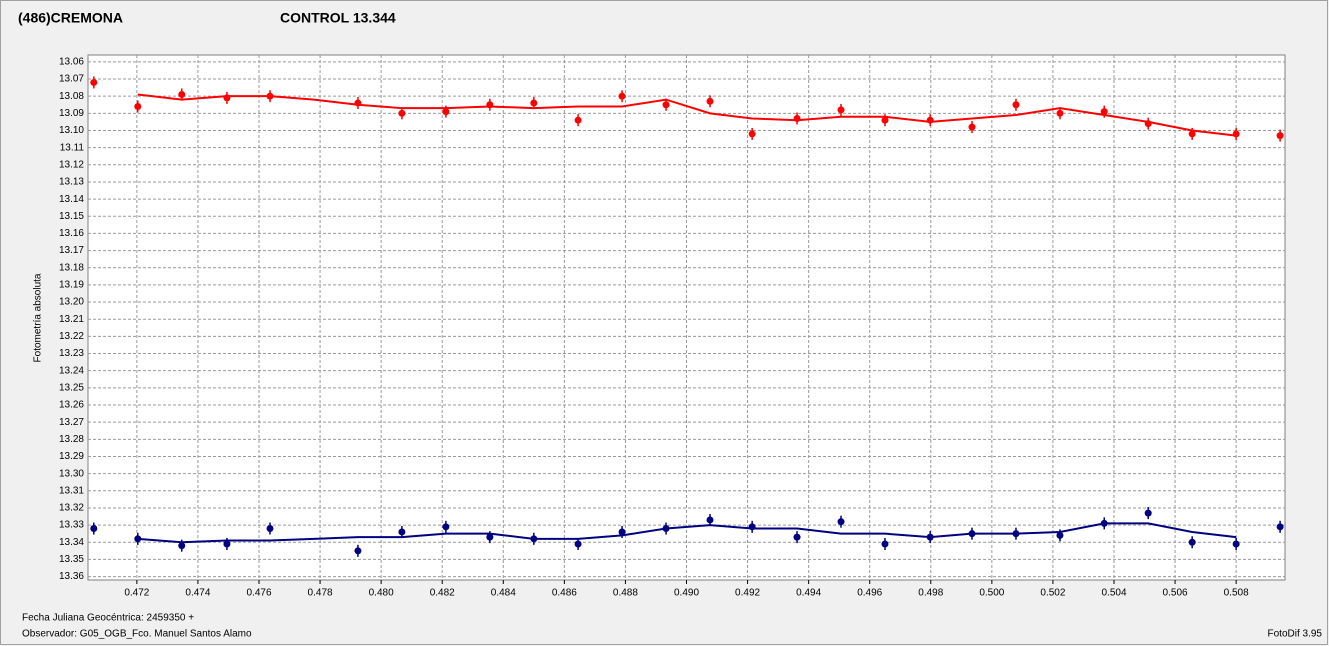  I want to click on y-tick-label: 13.17, so click(71, 250).